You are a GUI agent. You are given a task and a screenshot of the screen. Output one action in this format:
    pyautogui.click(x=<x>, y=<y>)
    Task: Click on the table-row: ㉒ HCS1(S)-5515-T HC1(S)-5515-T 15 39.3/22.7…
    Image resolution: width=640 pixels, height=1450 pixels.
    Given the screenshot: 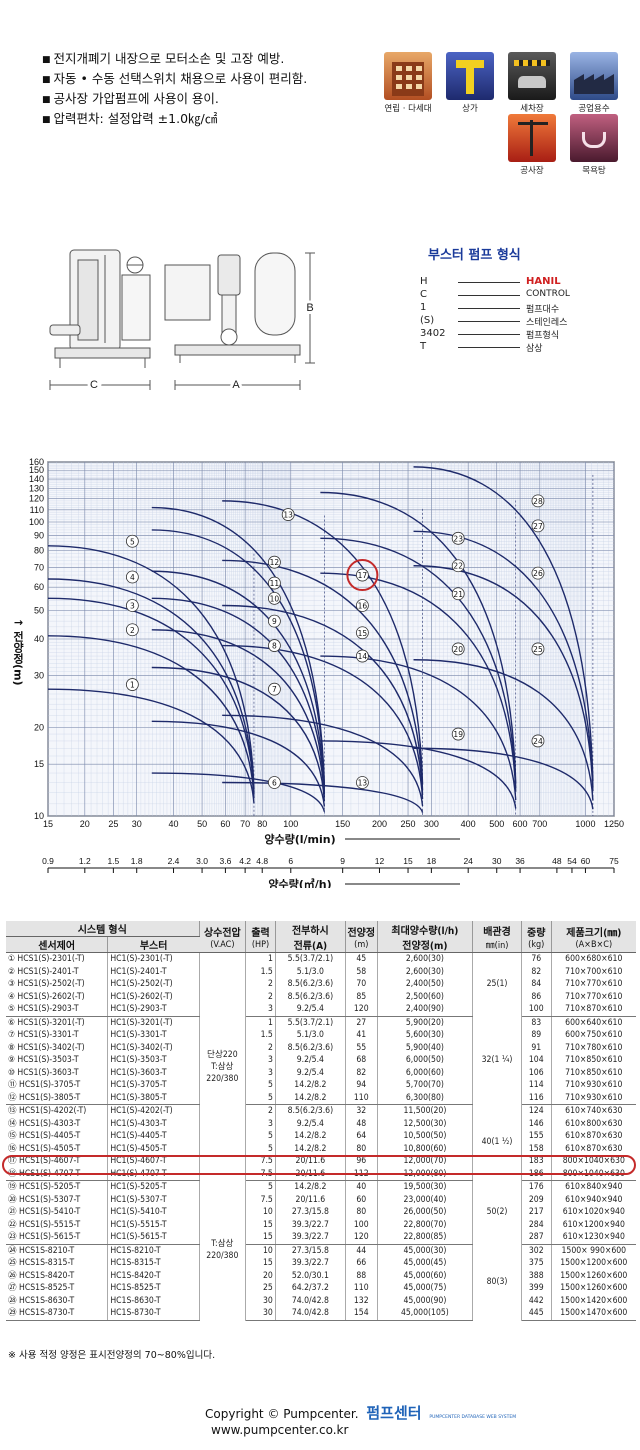 What is the action you would take?
    pyautogui.click(x=321, y=1224)
    